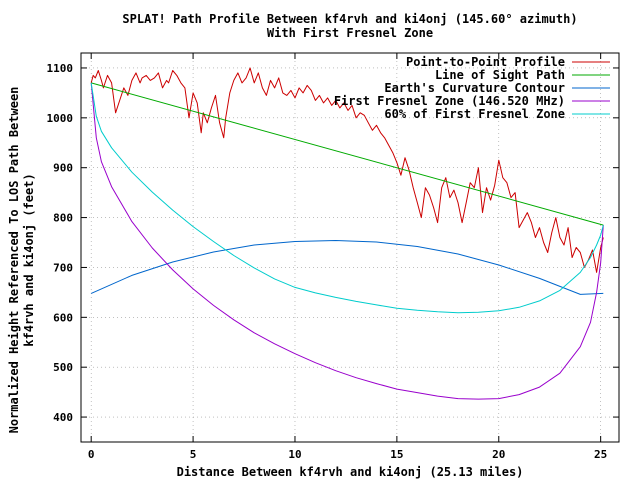 The width and height of the screenshot is (640, 480). What do you see at coordinates (294, 454) in the screenshot?
I see `x-tick-label: 10` at bounding box center [294, 454].